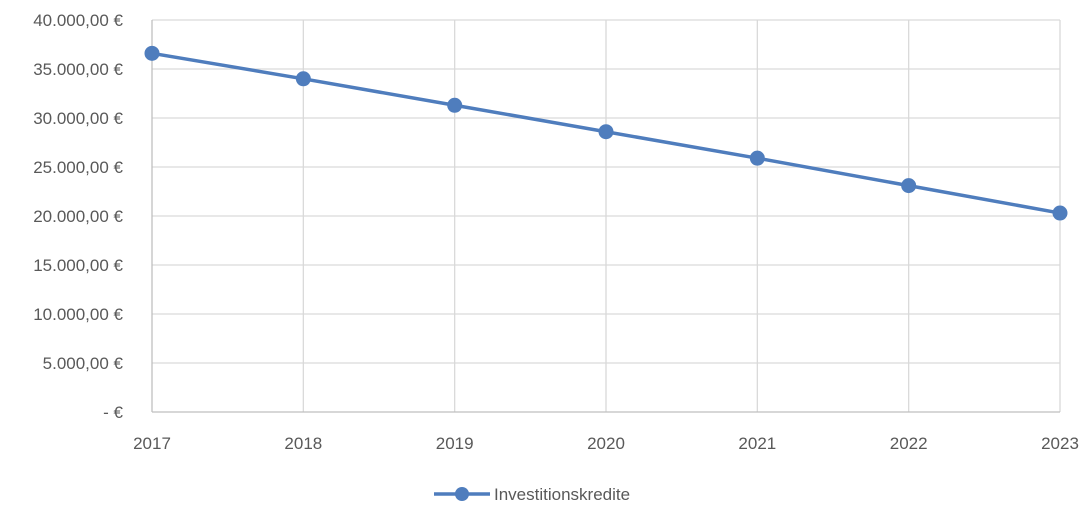 This screenshot has width=1089, height=508. What do you see at coordinates (455, 443) in the screenshot?
I see `x-tick-label: 2019` at bounding box center [455, 443].